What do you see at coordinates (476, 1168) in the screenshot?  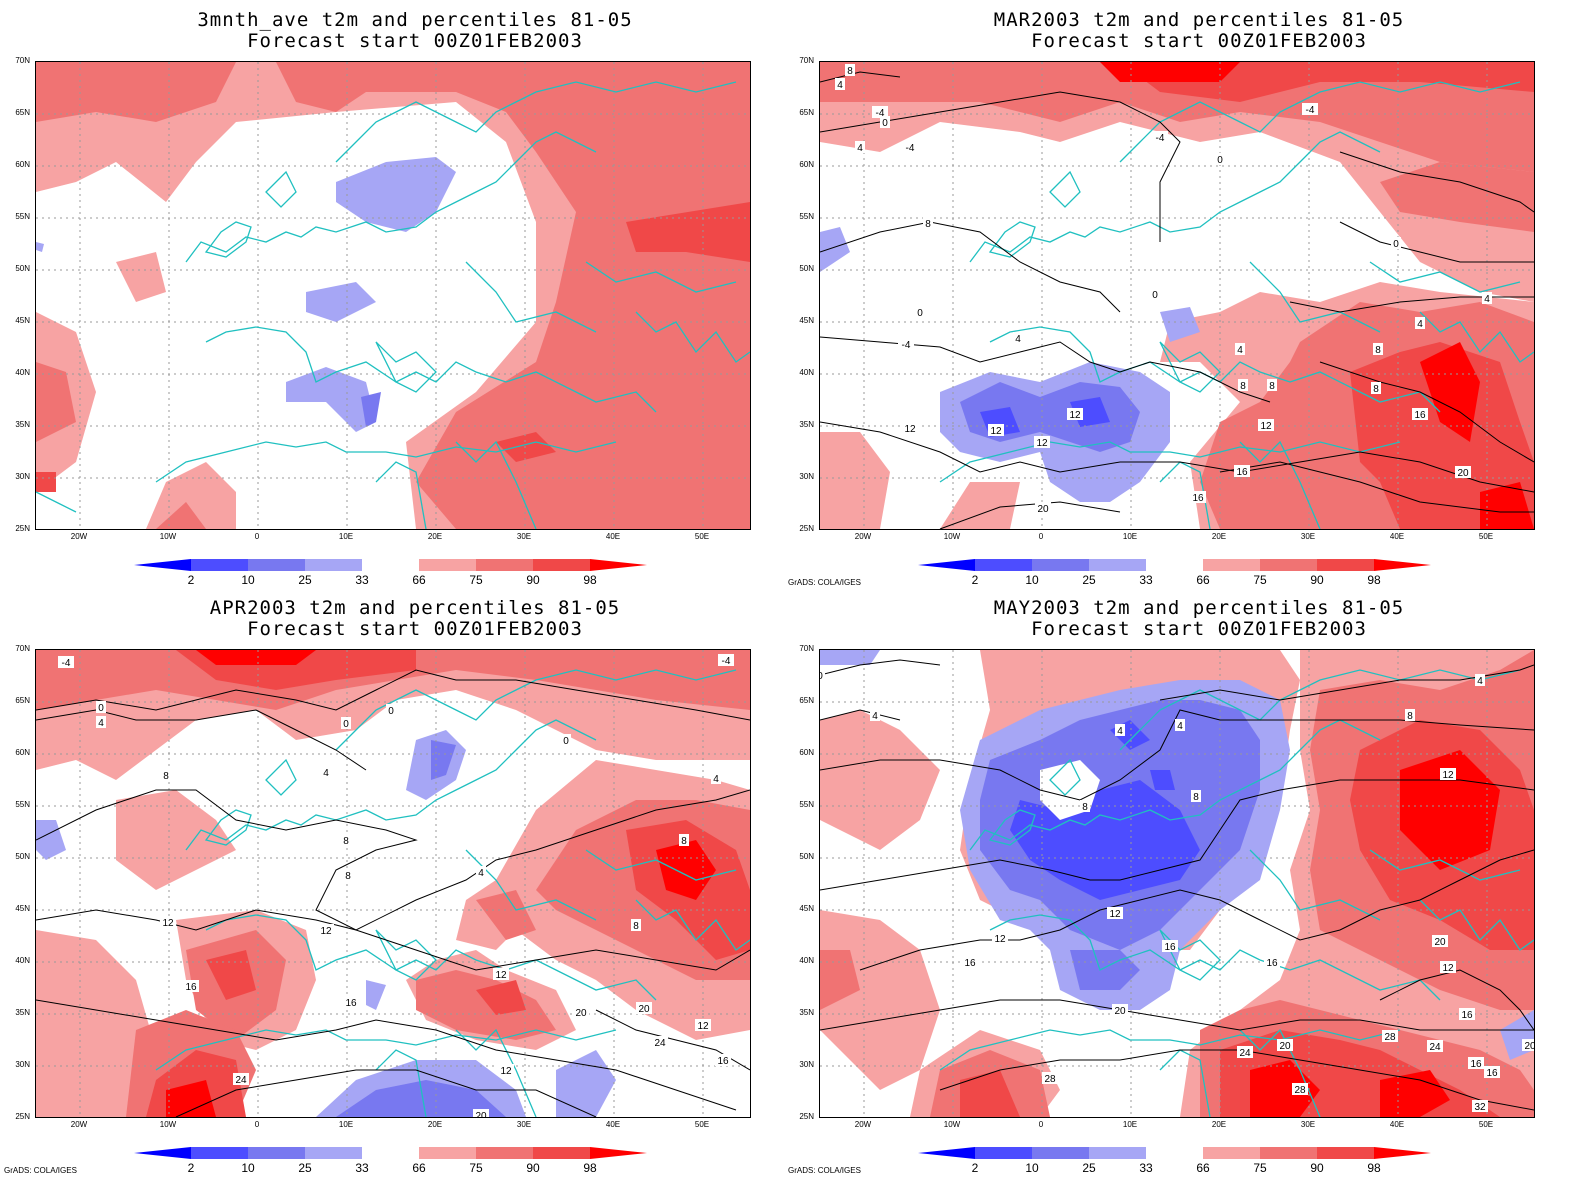 I see `legend-label: 75` at bounding box center [476, 1168].